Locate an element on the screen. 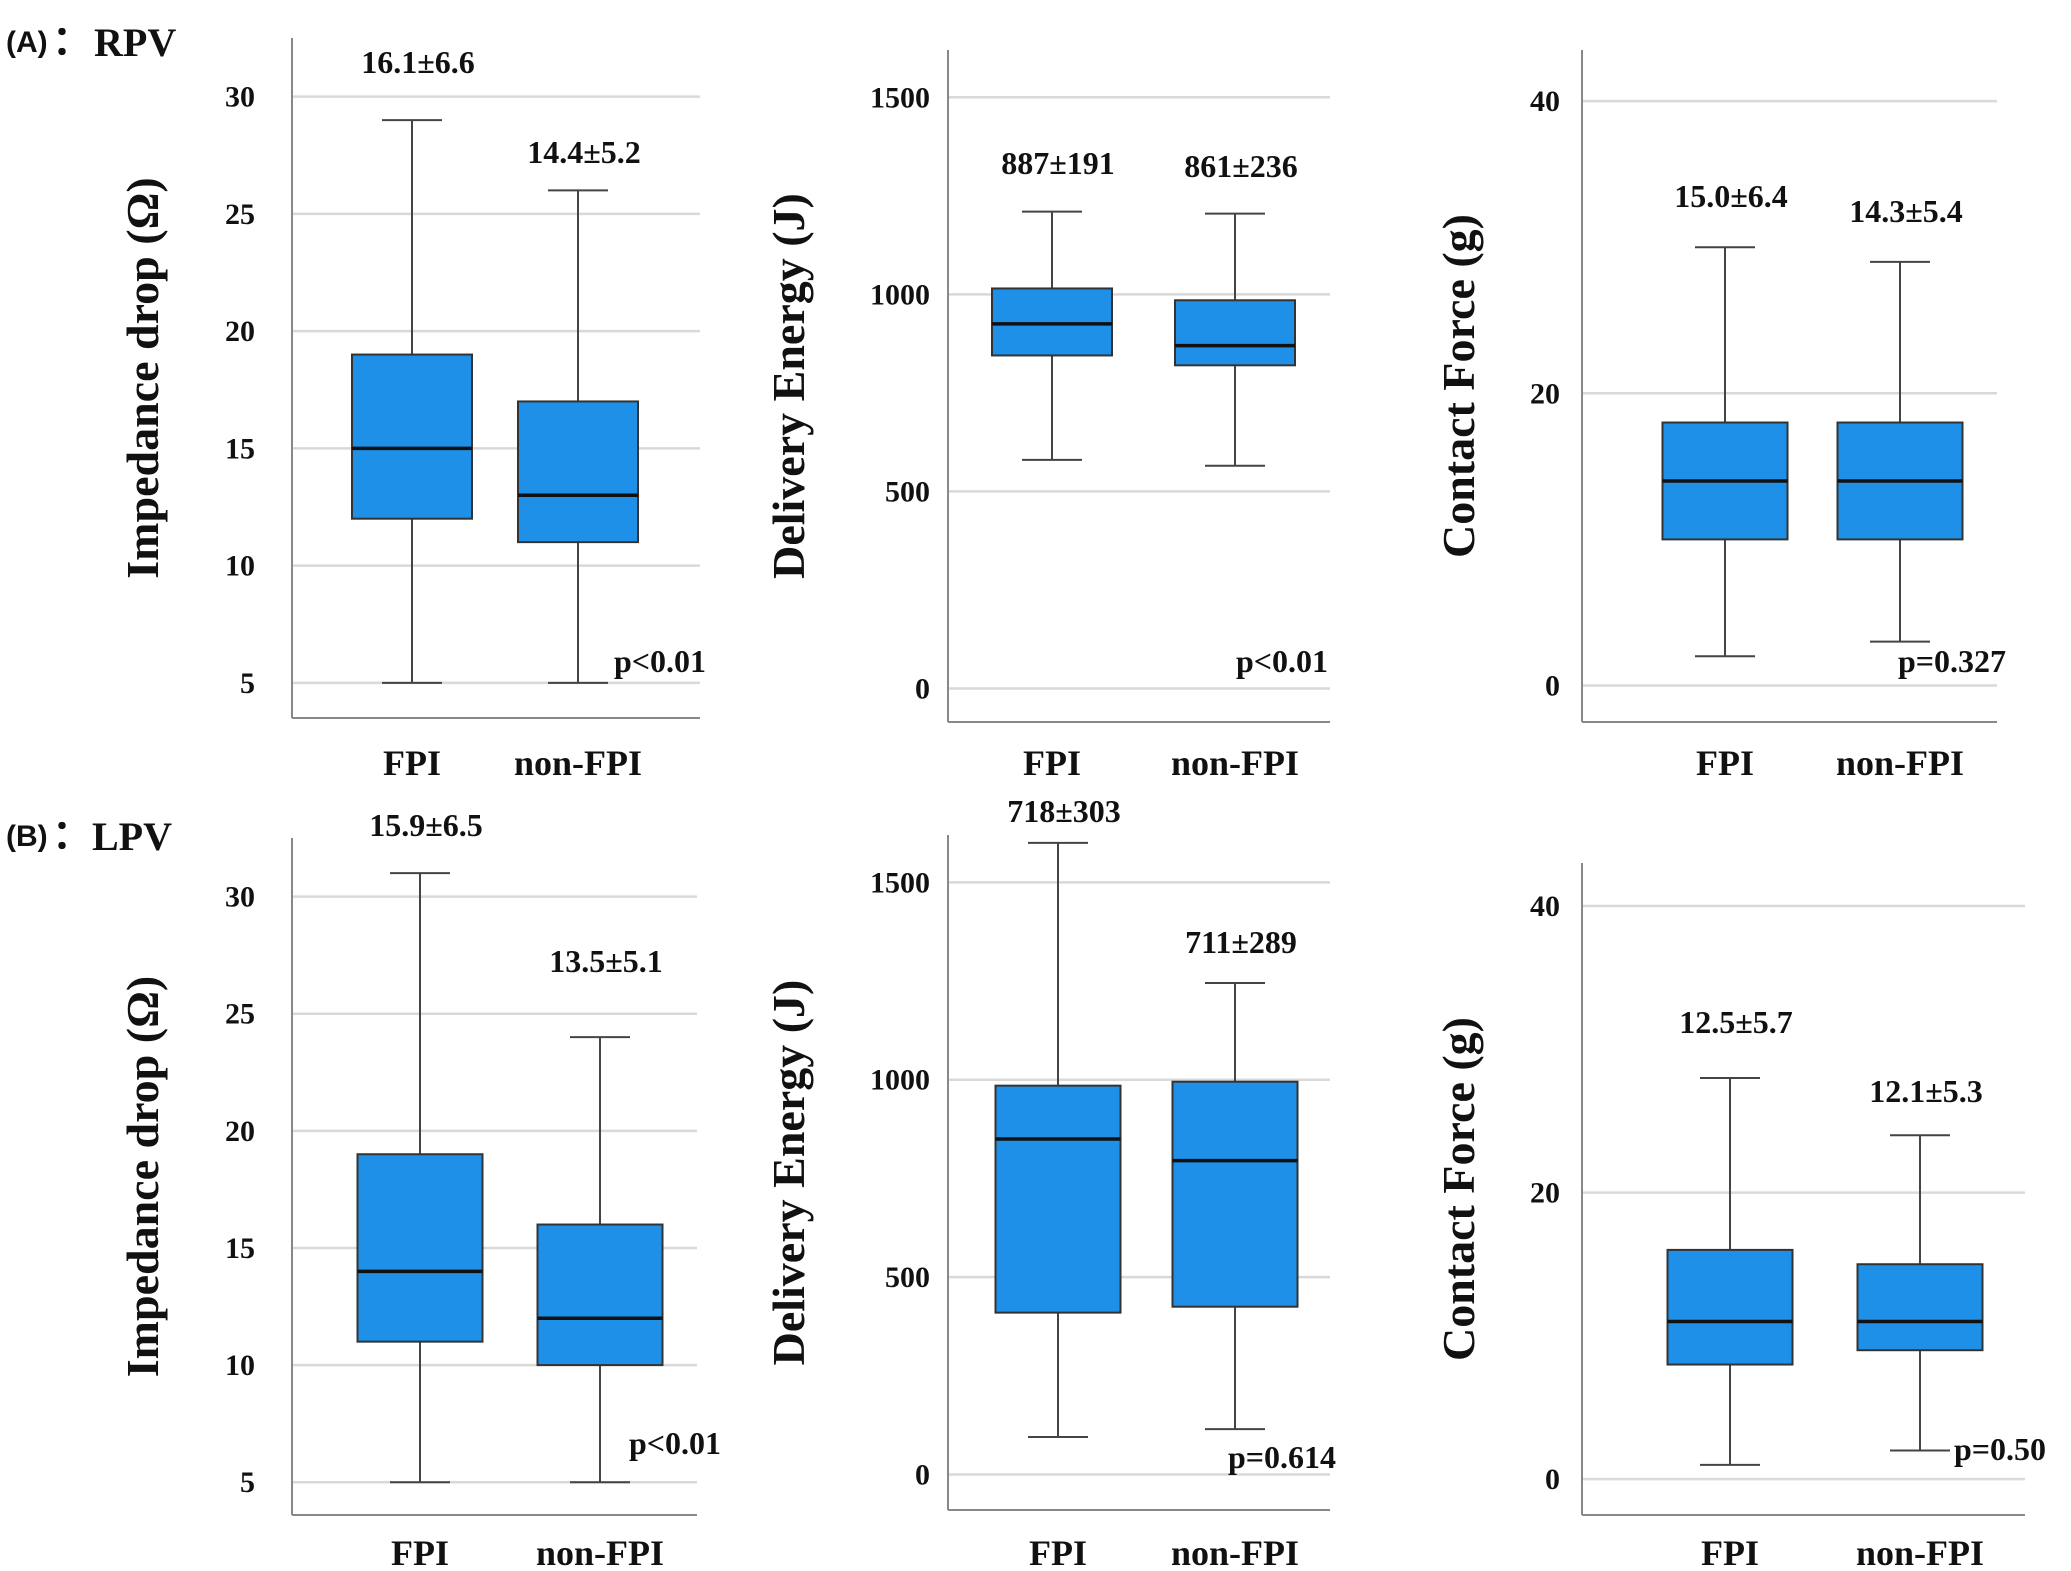 The height and width of the screenshot is (1571, 2071). box-fpi: 16.1±6.6 is located at coordinates (413, 364).